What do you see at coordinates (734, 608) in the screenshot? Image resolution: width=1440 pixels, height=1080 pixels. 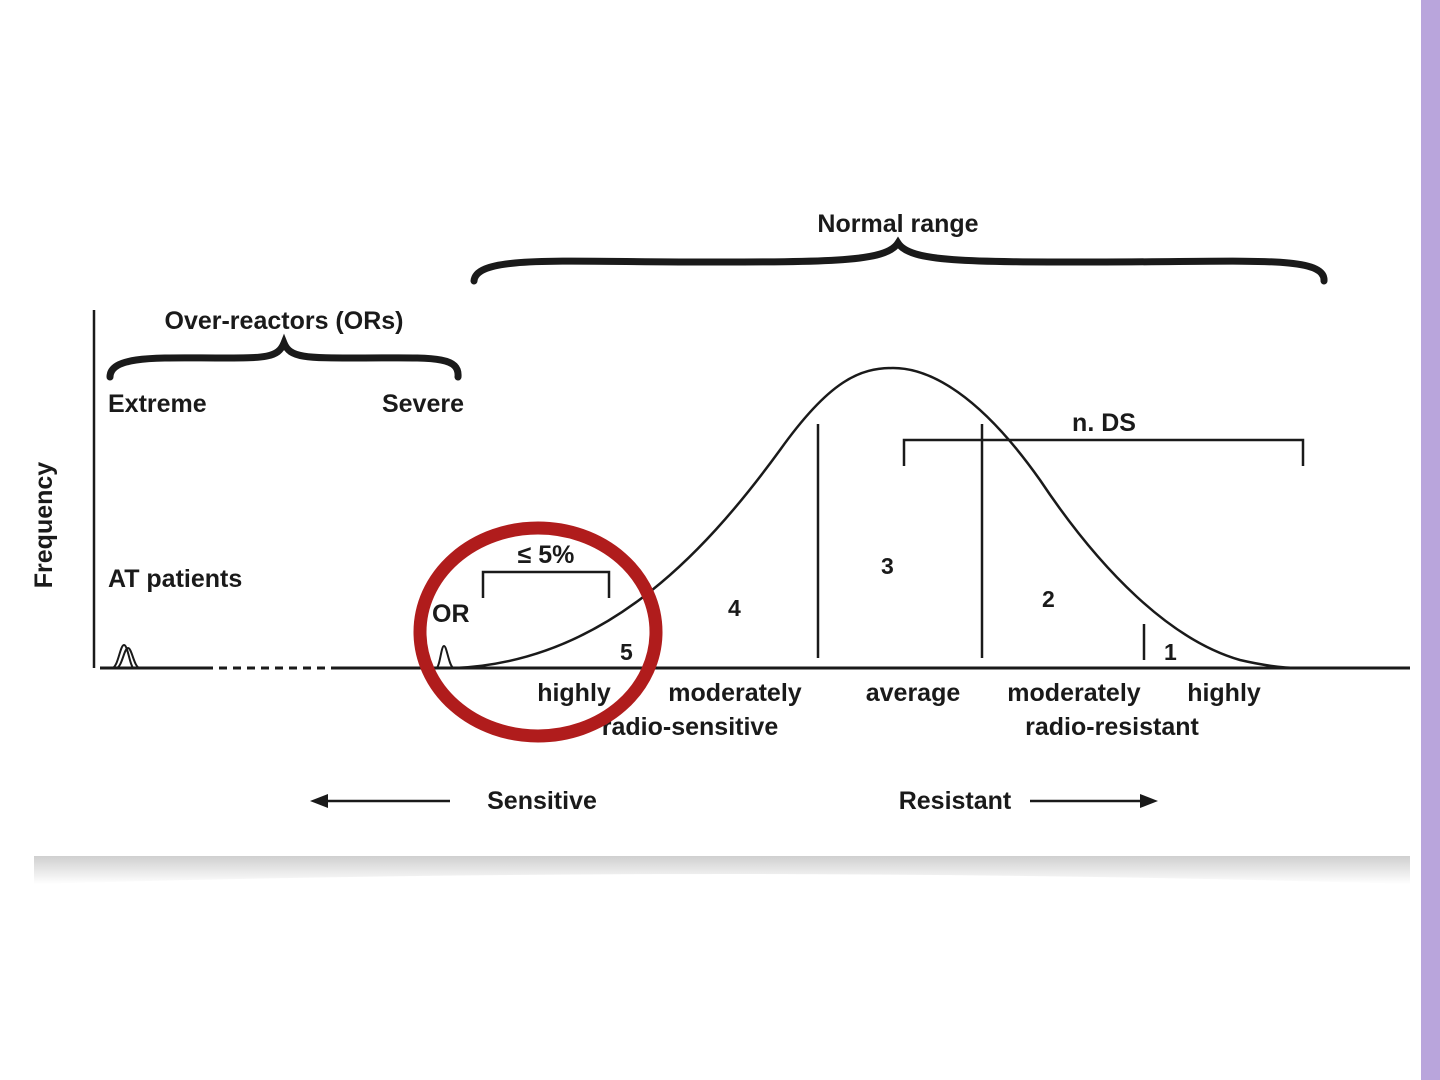 I see `region-4: 4` at bounding box center [734, 608].